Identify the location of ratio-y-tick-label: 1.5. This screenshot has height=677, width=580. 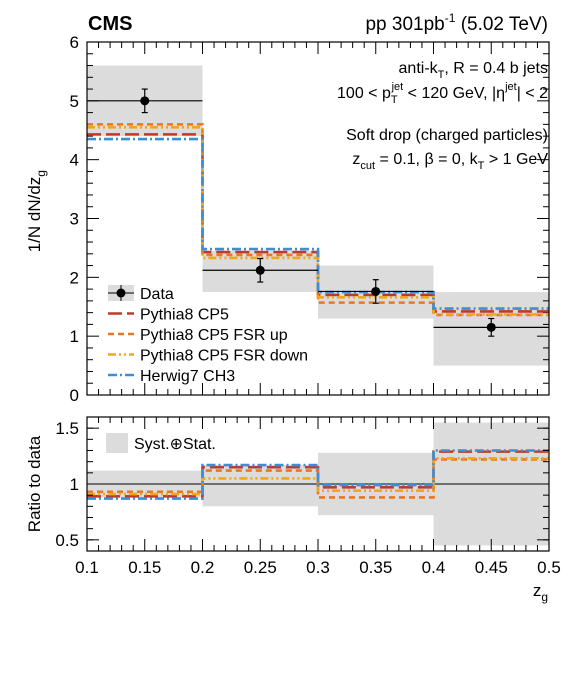
(67, 428).